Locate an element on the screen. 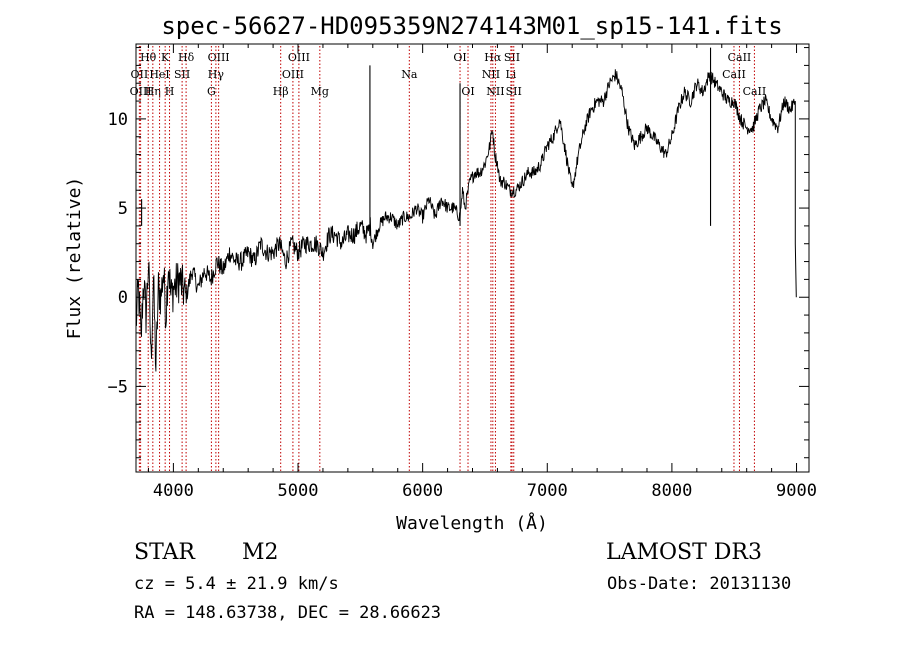 Image resolution: width=900 pixels, height=649 pixels. line-marker-label-11: G is located at coordinates (211, 91).